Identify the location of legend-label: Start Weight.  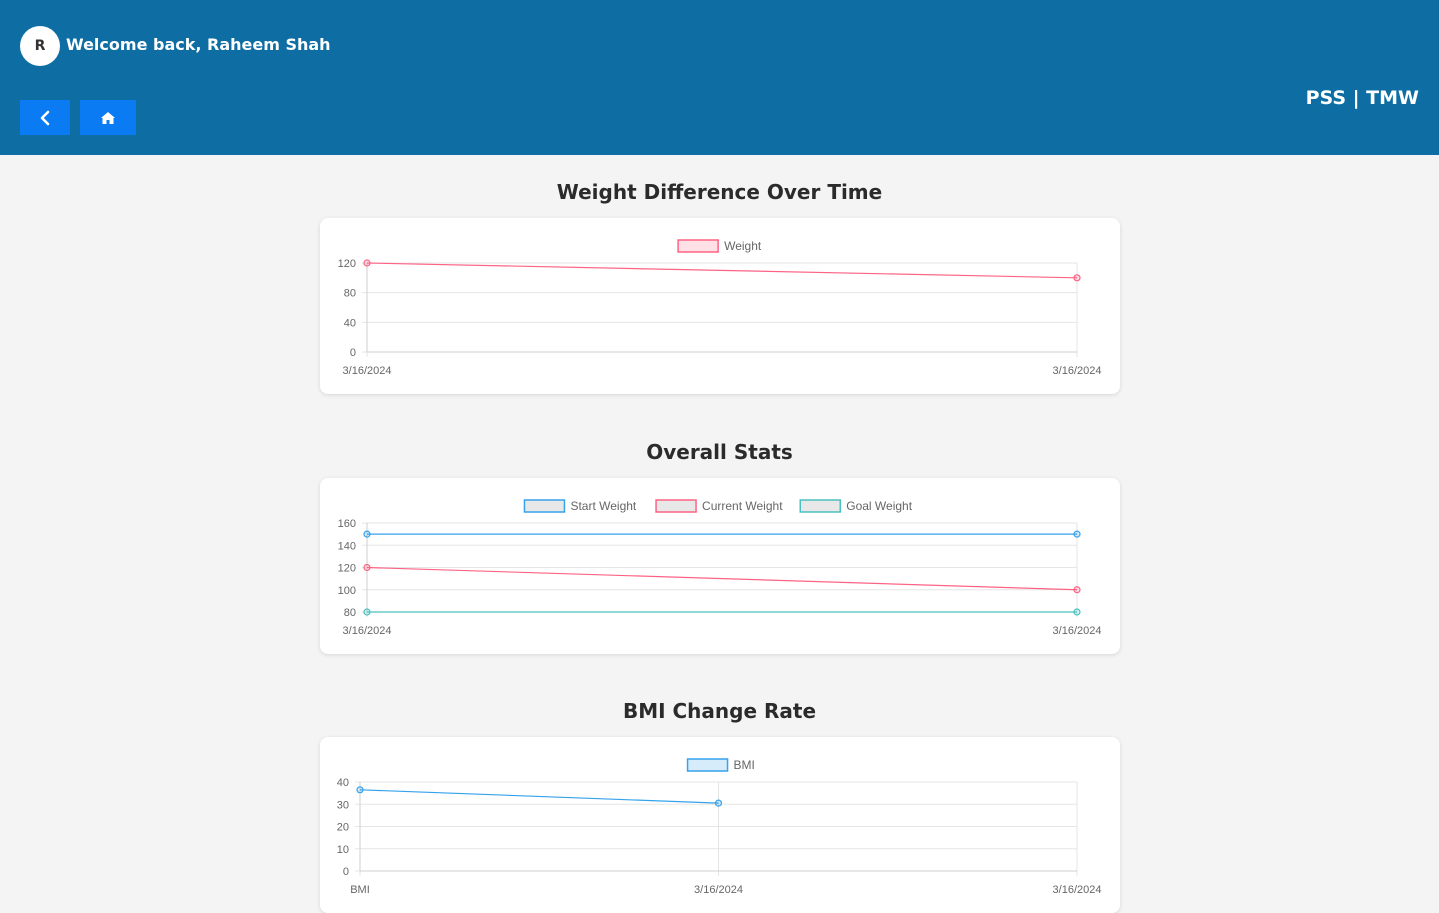
(603, 506).